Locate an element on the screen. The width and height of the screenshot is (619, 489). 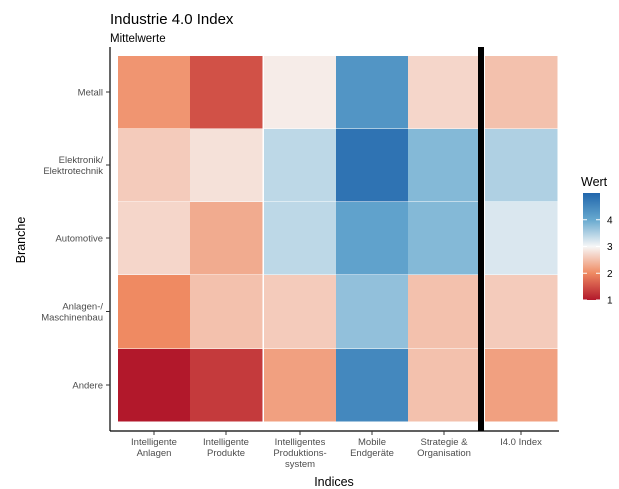
color-legend: Wert 1 2 3 4 is located at coordinates (597, 241).